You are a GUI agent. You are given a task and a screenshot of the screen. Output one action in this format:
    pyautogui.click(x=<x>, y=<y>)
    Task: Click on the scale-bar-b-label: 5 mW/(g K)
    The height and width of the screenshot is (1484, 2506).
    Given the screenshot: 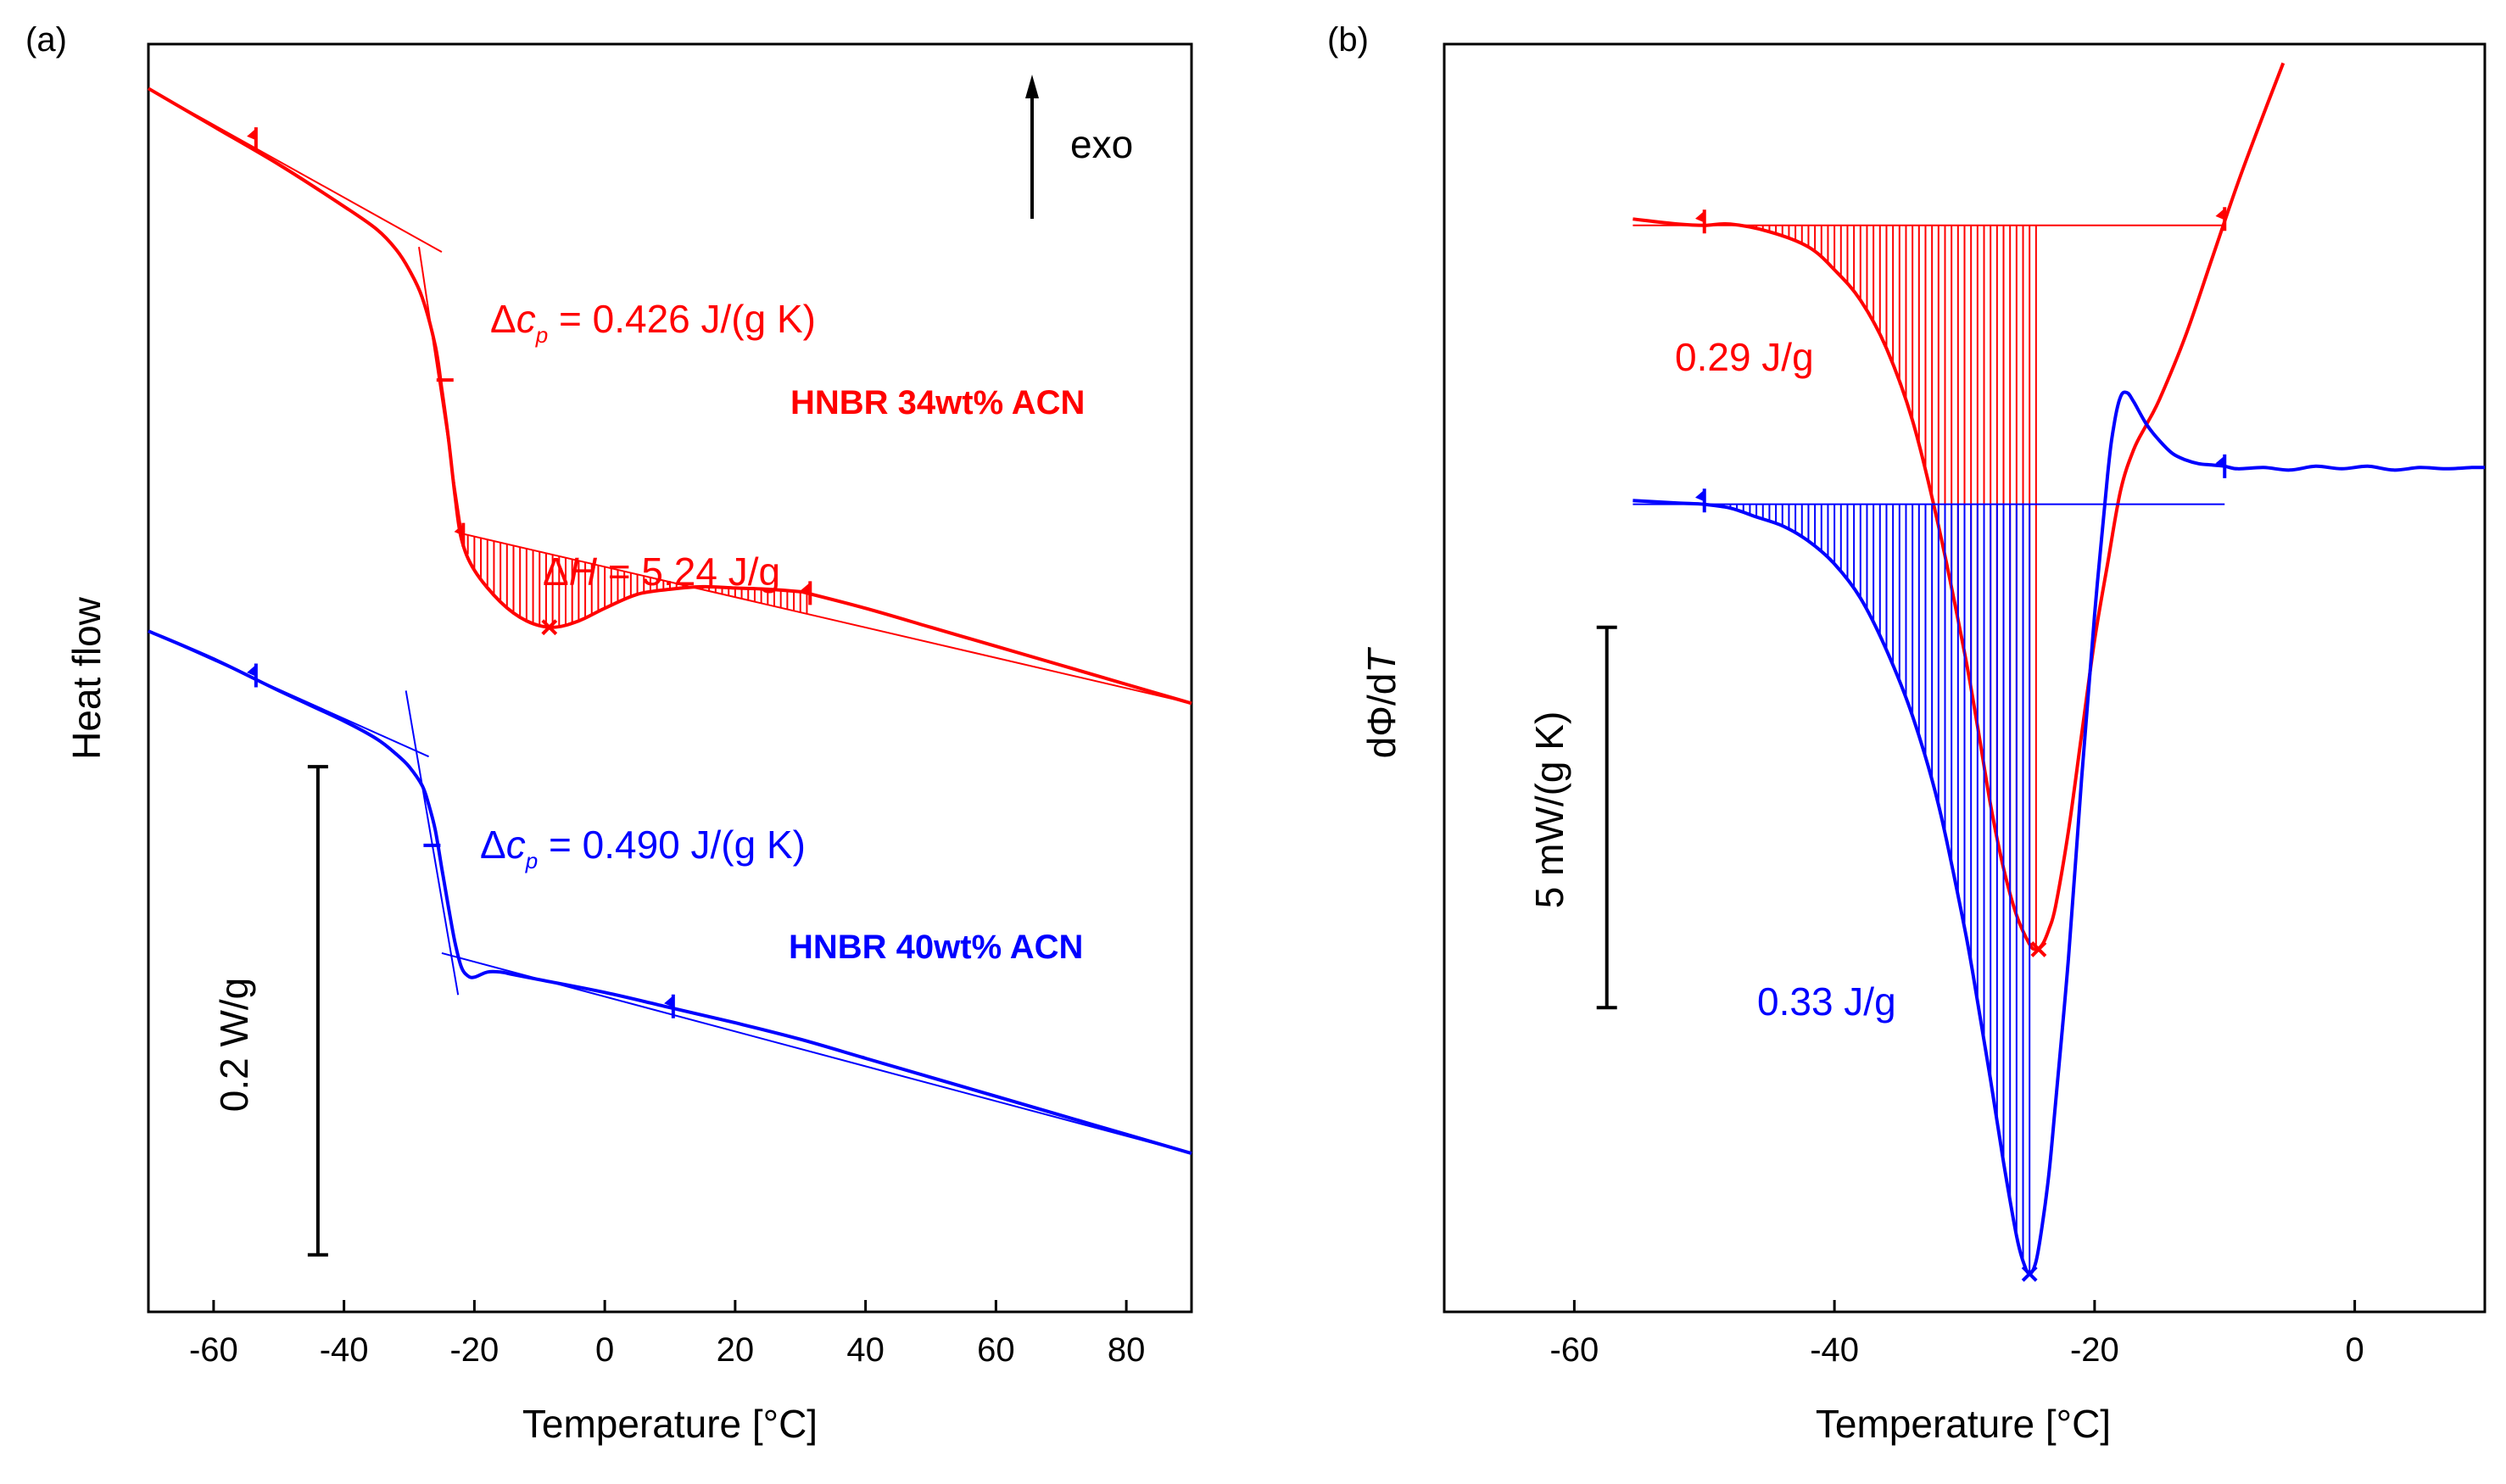 What is the action you would take?
    pyautogui.click(x=1549, y=810)
    